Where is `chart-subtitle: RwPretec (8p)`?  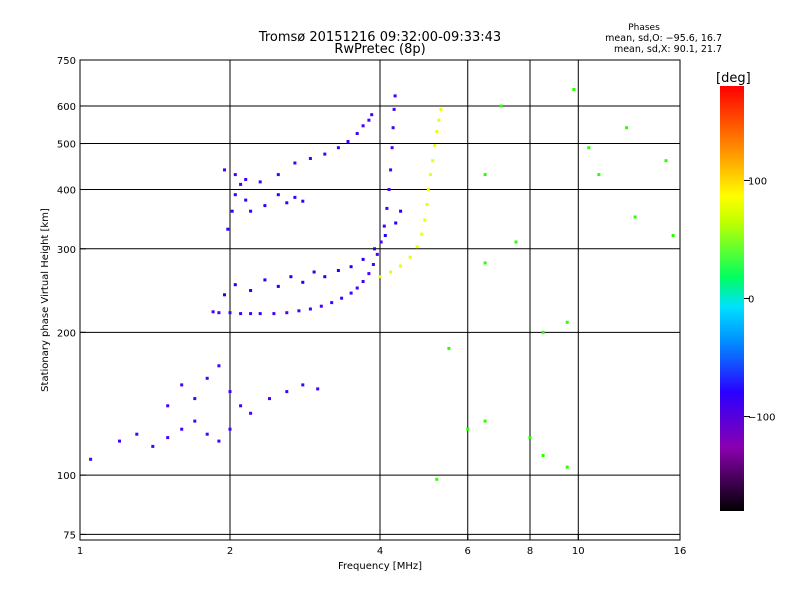
chart-subtitle: RwPretec (8p) is located at coordinates (379, 49).